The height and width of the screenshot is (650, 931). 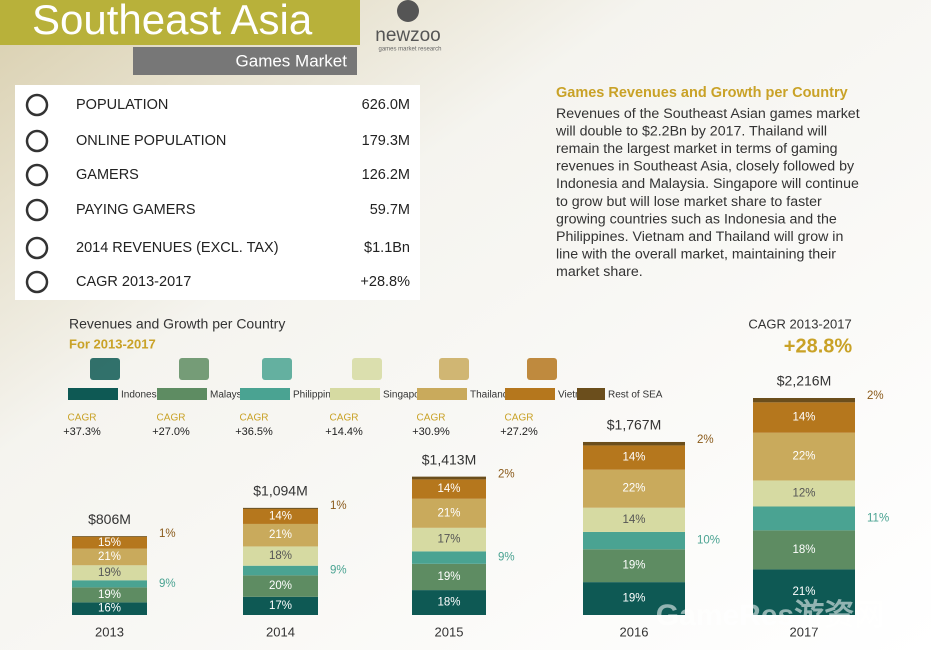 What do you see at coordinates (390, 210) in the screenshot?
I see `stat-value: 59.7M` at bounding box center [390, 210].